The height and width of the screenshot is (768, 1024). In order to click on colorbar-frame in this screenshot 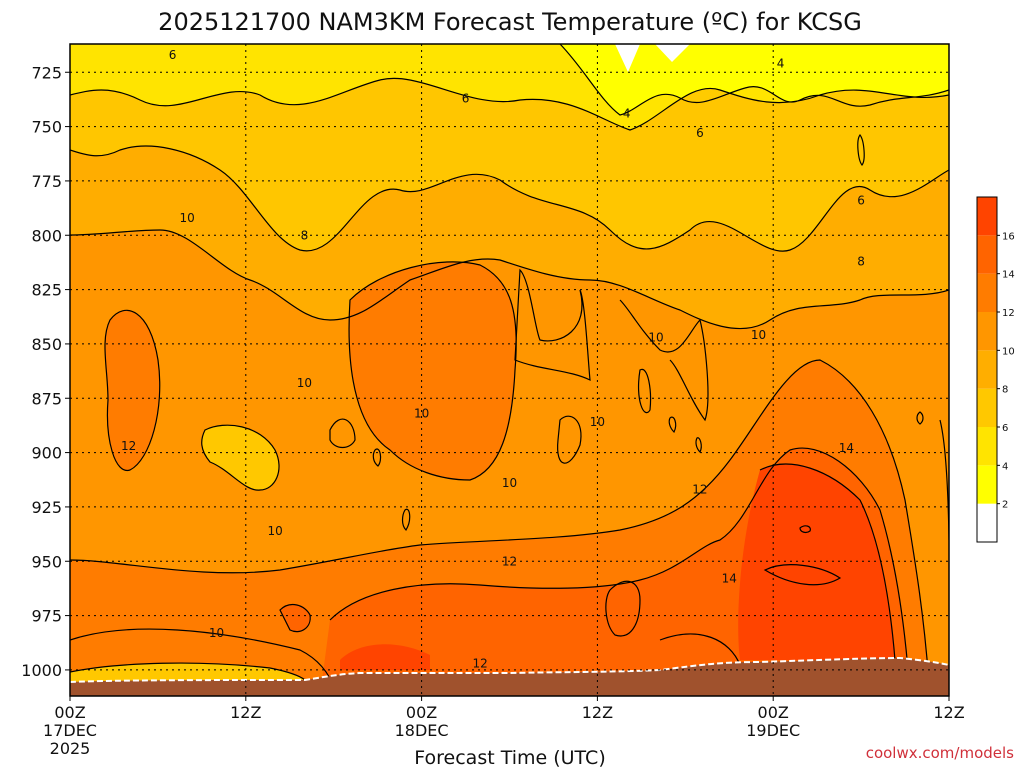, I will do `click(987, 369)`.